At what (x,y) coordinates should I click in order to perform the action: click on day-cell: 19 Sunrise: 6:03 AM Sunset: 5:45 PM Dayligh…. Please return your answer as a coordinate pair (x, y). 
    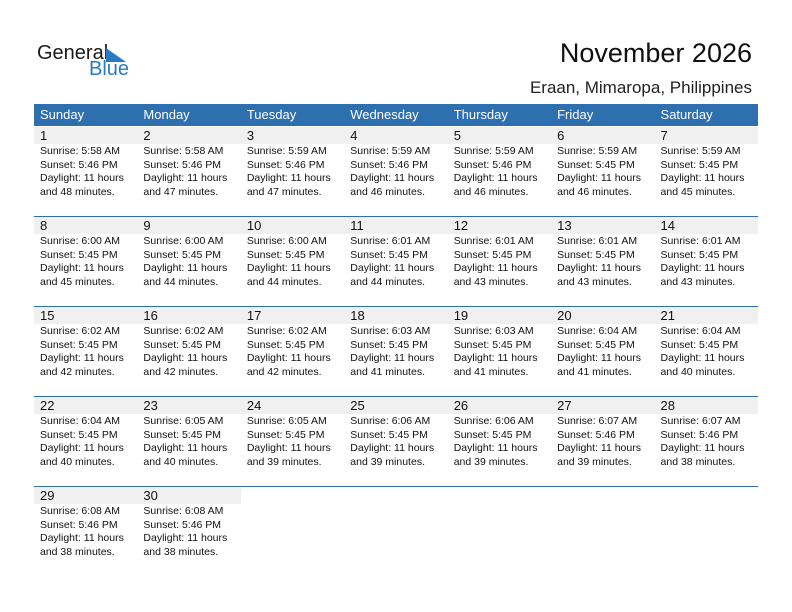
    Looking at the image, I should click on (499, 352).